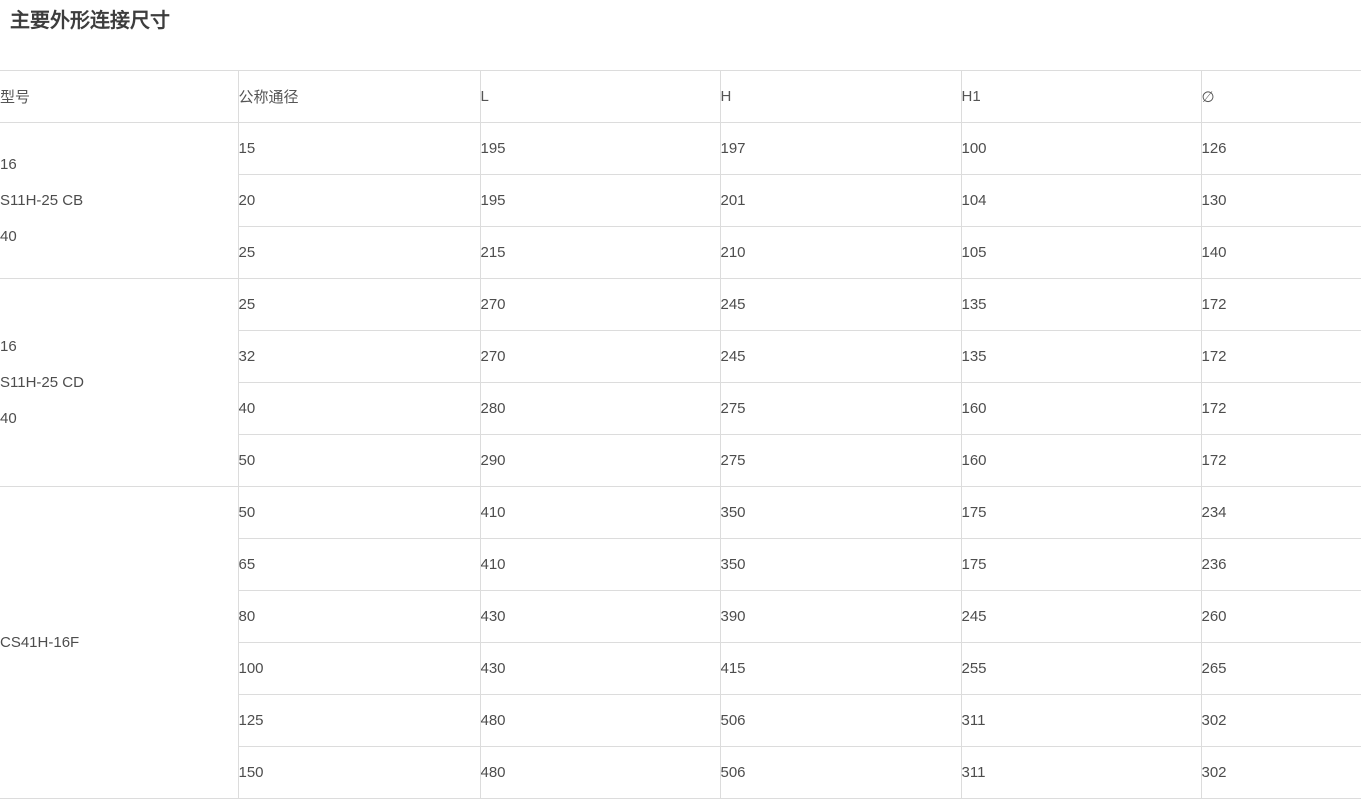 This screenshot has height=805, width=1361. I want to click on table-row: 65 410 350 175 236, so click(680, 564).